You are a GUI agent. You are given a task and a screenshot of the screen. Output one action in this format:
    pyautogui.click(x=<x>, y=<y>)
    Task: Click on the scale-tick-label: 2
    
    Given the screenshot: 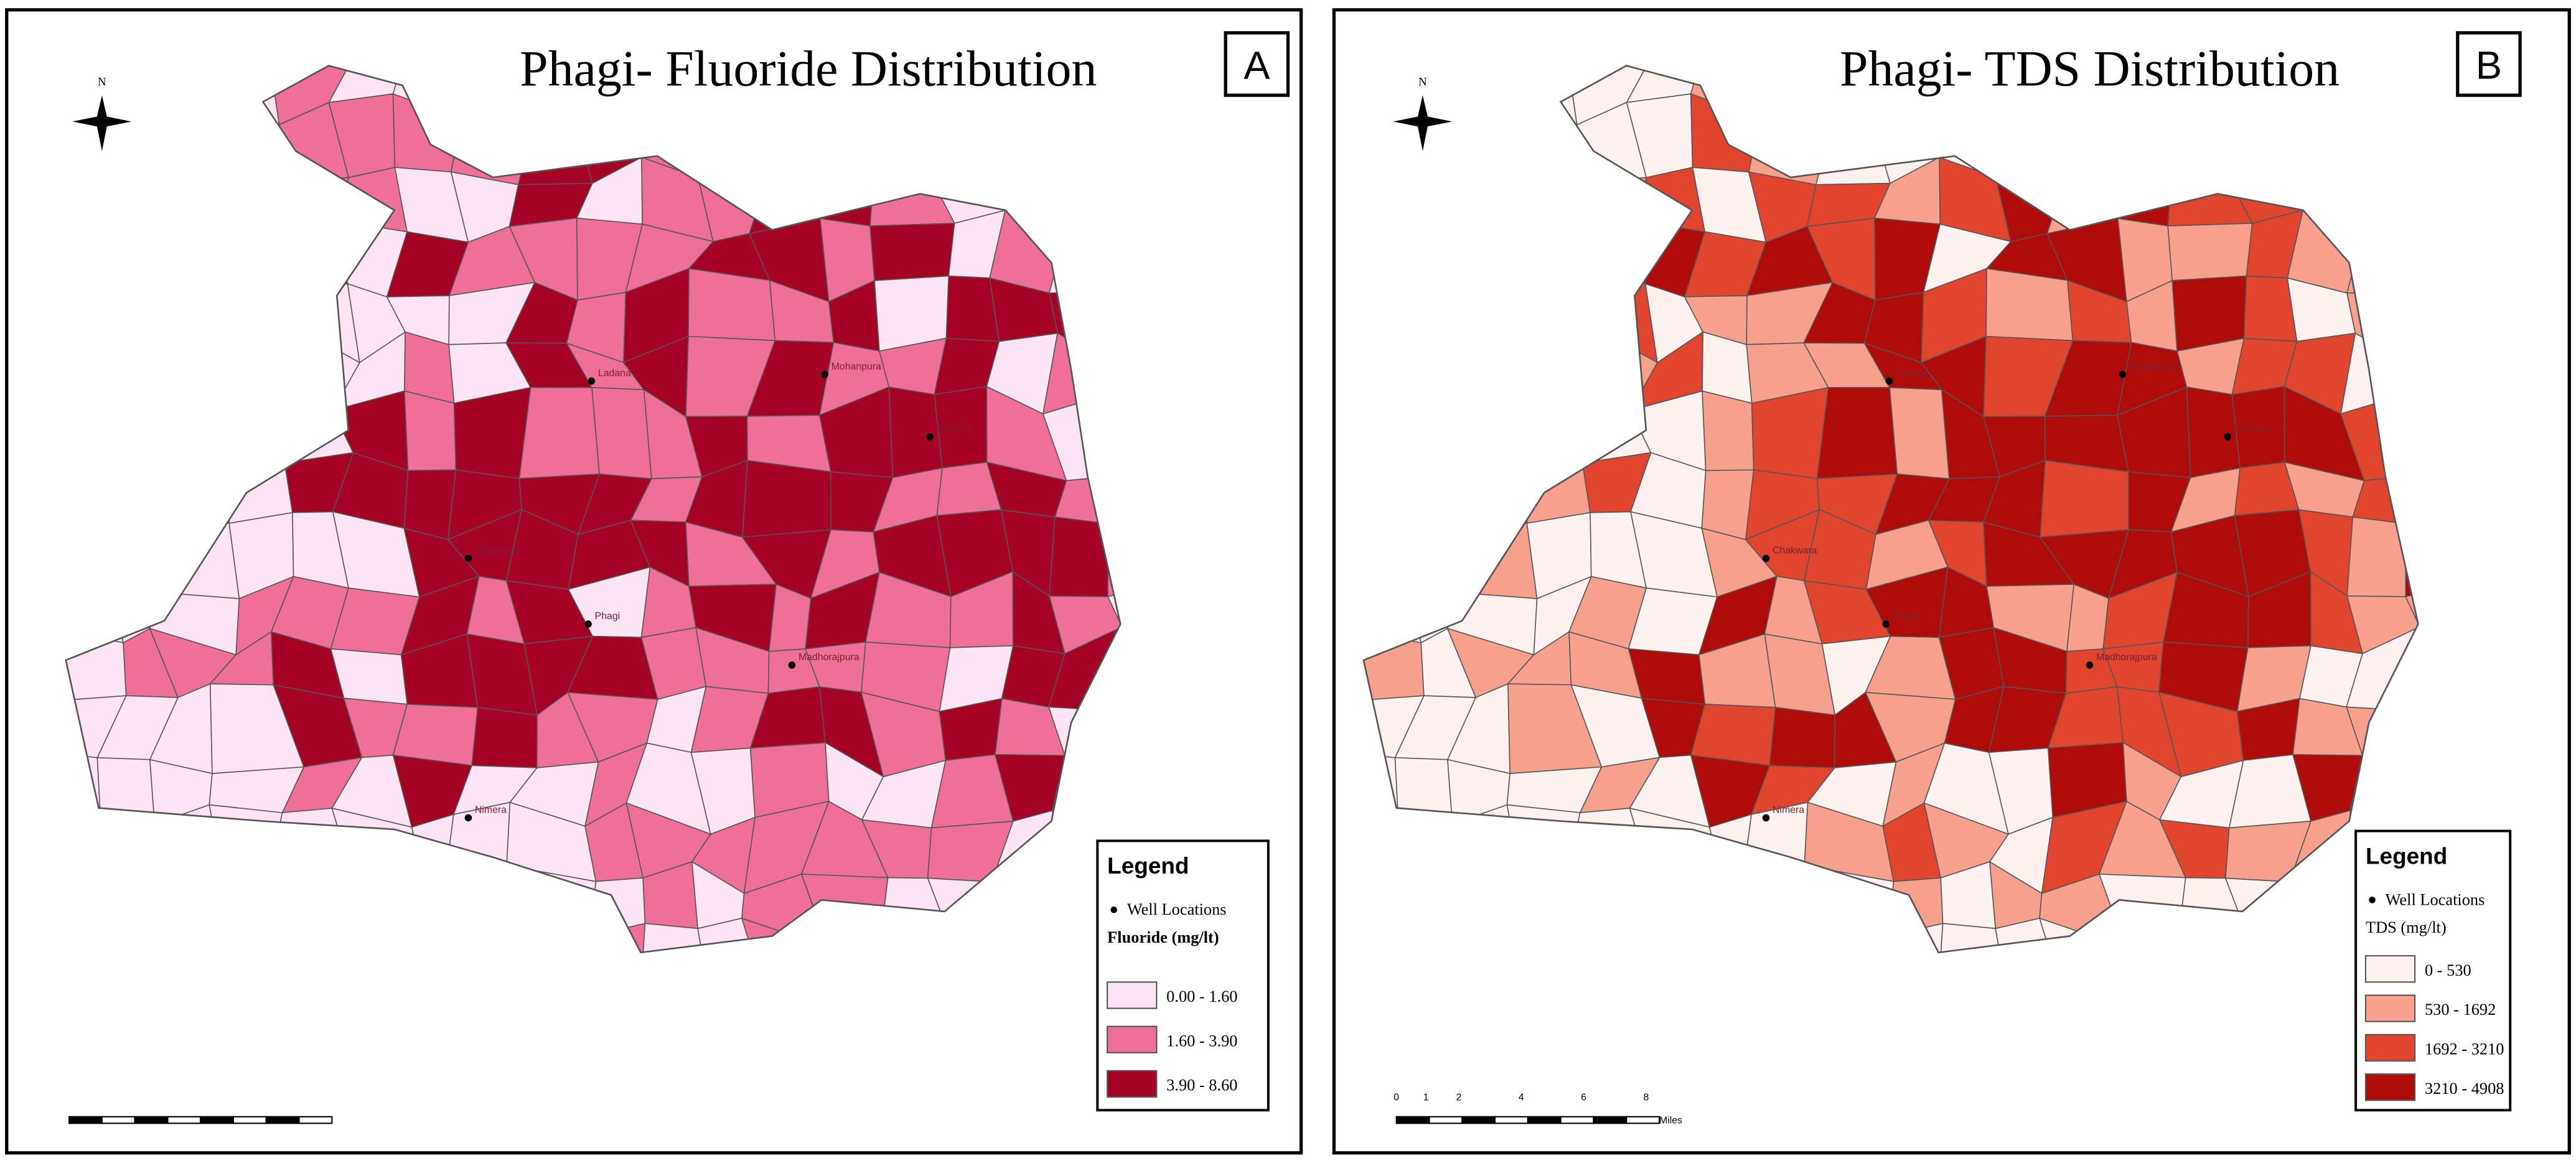 What is the action you would take?
    pyautogui.click(x=1459, y=1097)
    